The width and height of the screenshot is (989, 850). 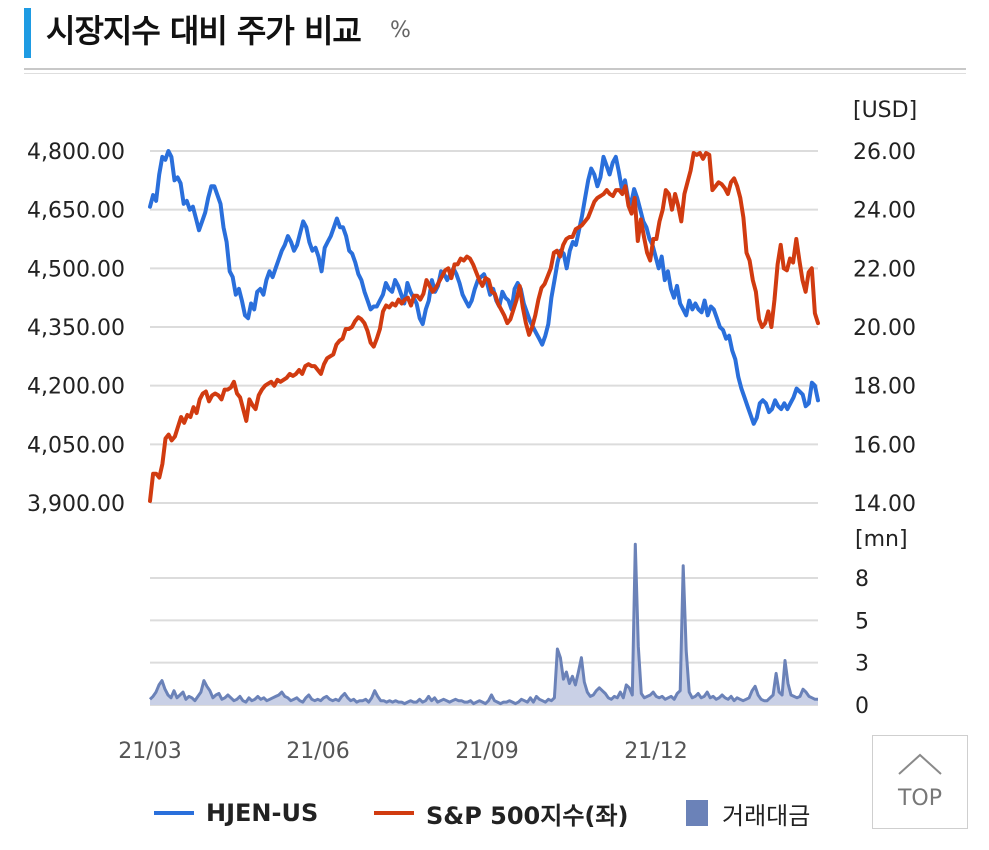 What do you see at coordinates (76, 211) in the screenshot?
I see `left-axis-tick: 4,650.00` at bounding box center [76, 211].